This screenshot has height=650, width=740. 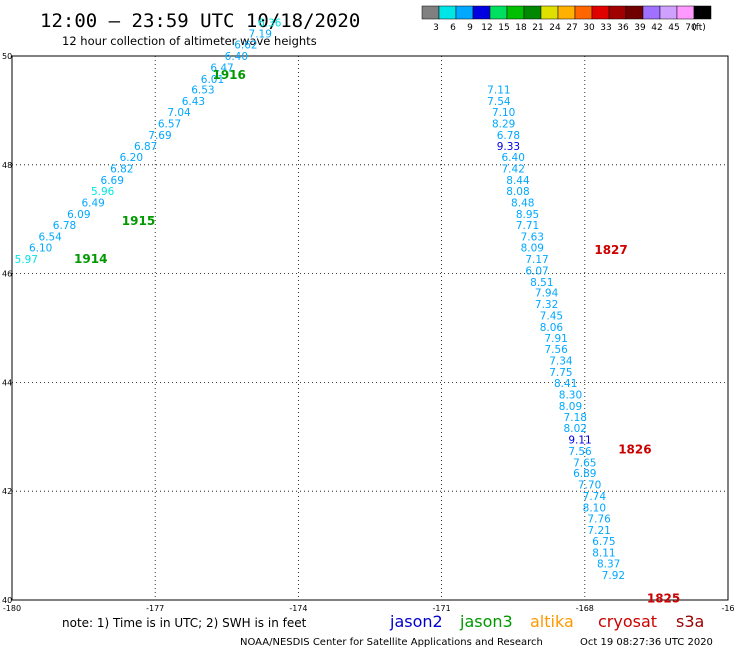 What do you see at coordinates (90, 259) in the screenshot?
I see `track-time-label: 1914` at bounding box center [90, 259].